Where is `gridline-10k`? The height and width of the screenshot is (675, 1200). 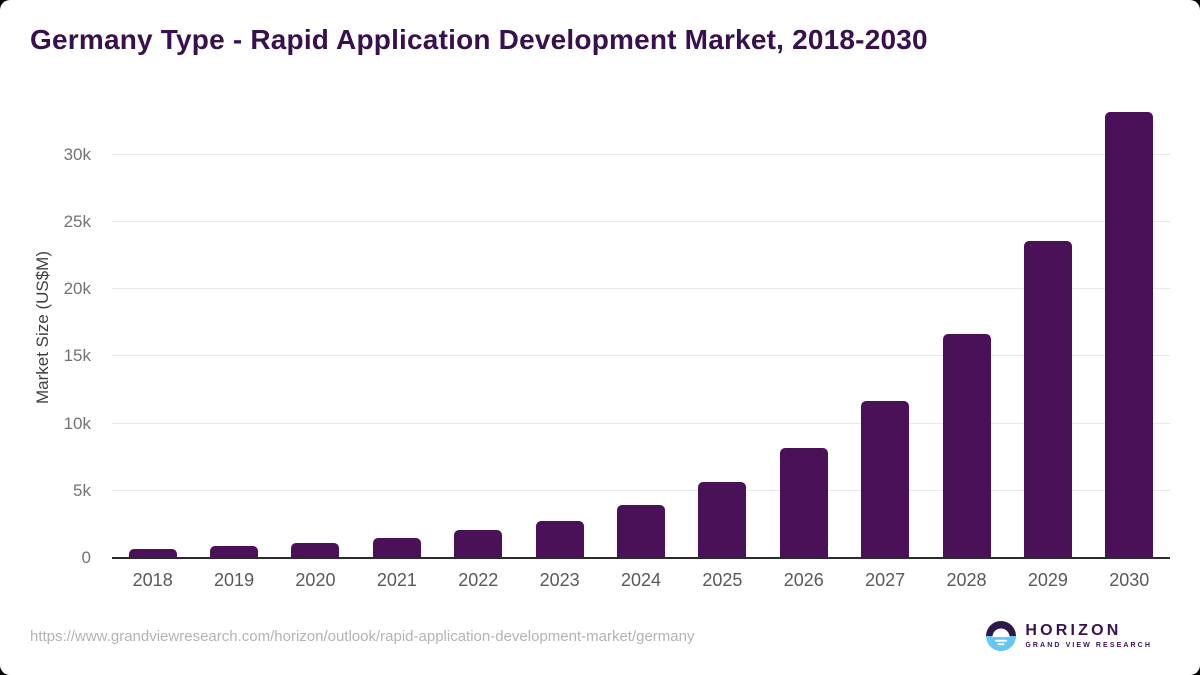
gridline-10k is located at coordinates (641, 423).